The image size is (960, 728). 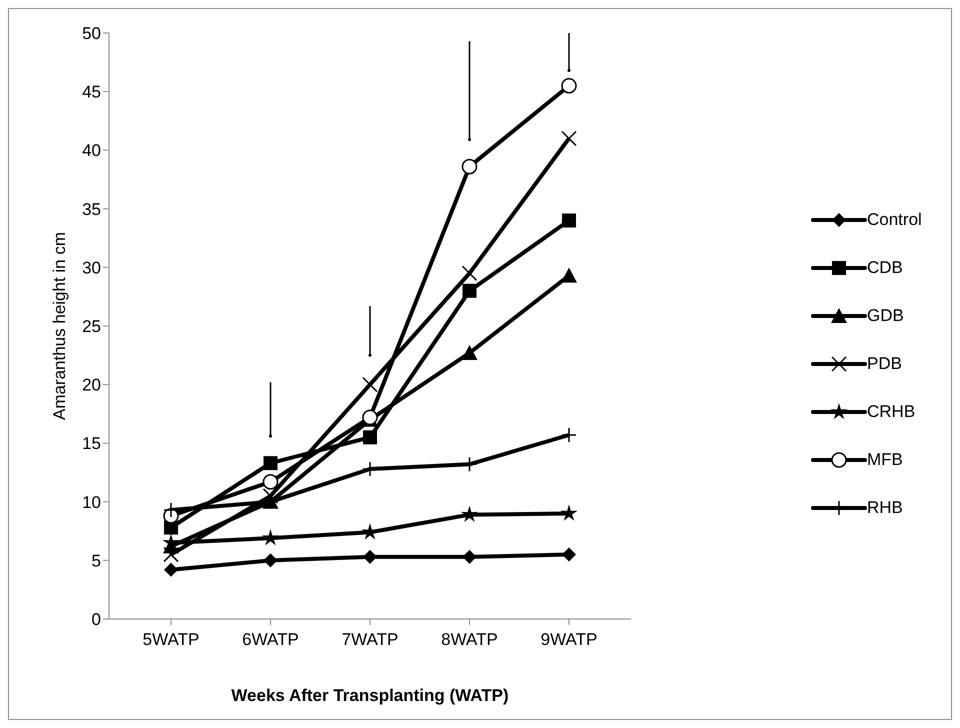 I want to click on x-tick-label: 9WATP, so click(x=569, y=640).